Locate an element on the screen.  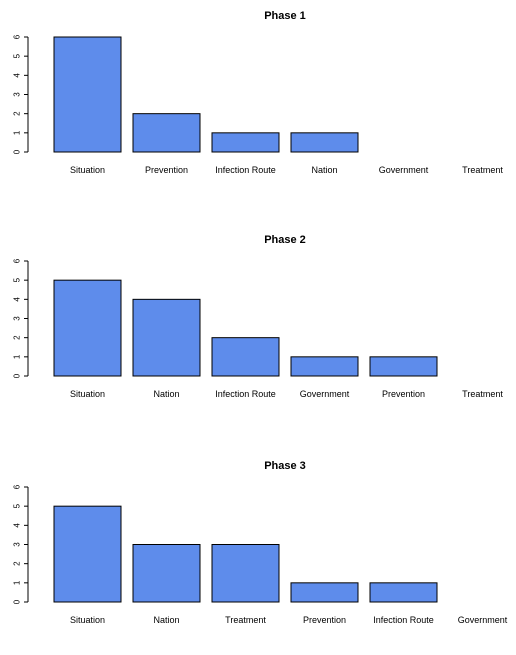
chart-title: Phase 2 is located at coordinates (285, 240).